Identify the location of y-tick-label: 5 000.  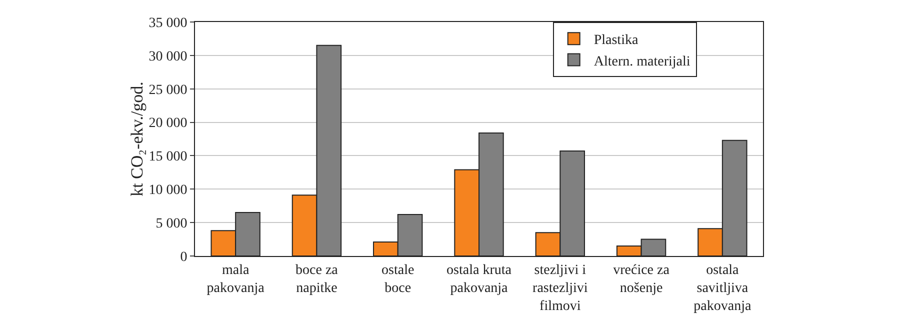
(172, 224).